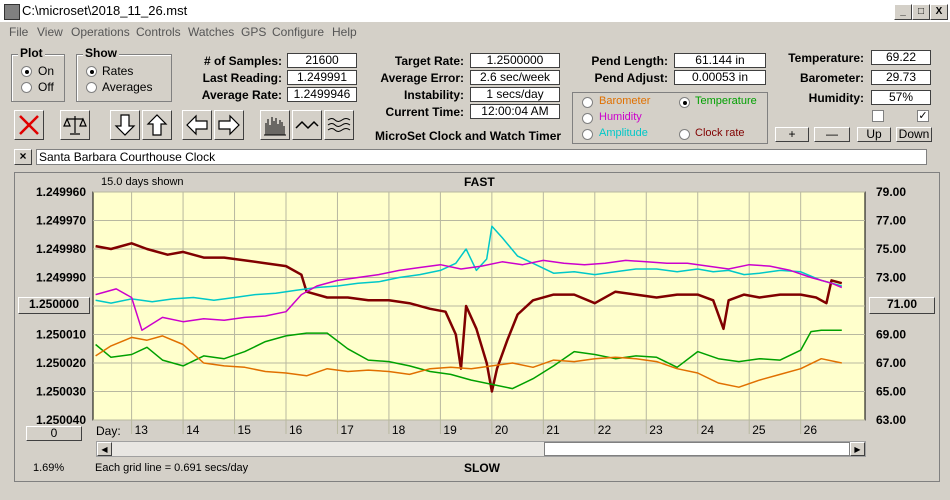 This screenshot has width=950, height=500. I want to click on left-tick-label: 1.249960, so click(61, 192).